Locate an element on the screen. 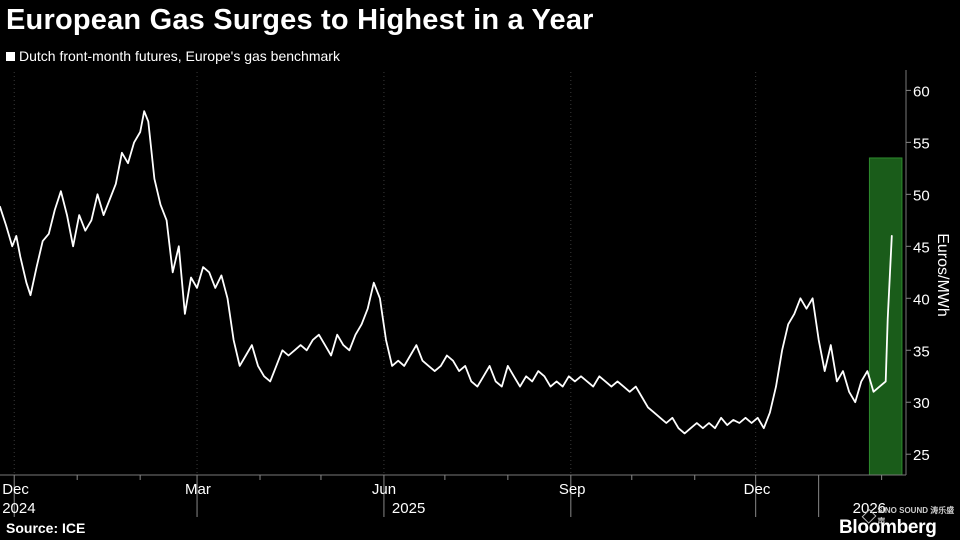  x-year-label-1: 2025 is located at coordinates (408, 508).